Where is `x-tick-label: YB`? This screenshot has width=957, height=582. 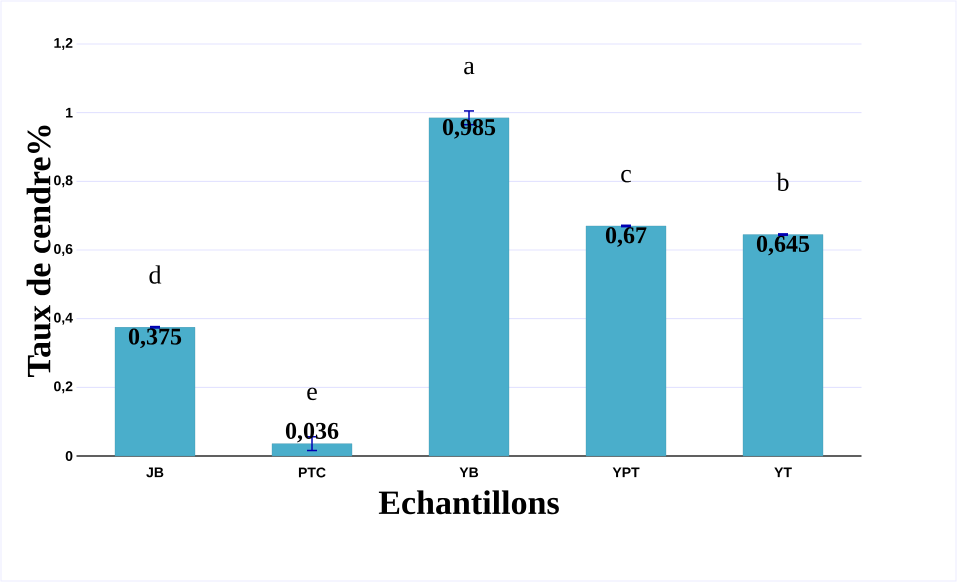
x-tick-label: YB is located at coordinates (469, 473).